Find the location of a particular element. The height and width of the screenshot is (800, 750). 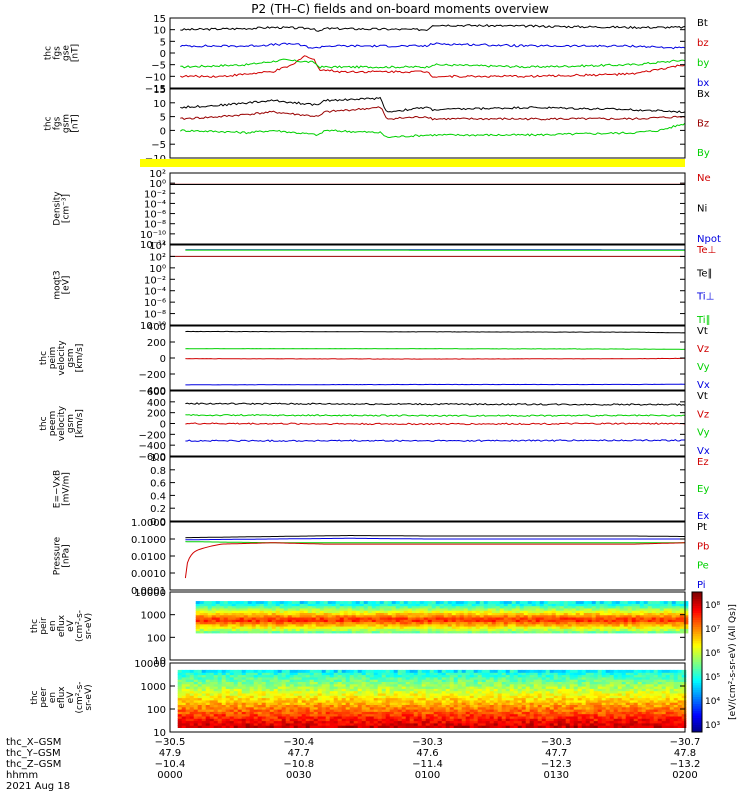

ytick-label: −10 is located at coordinates (155, 77).